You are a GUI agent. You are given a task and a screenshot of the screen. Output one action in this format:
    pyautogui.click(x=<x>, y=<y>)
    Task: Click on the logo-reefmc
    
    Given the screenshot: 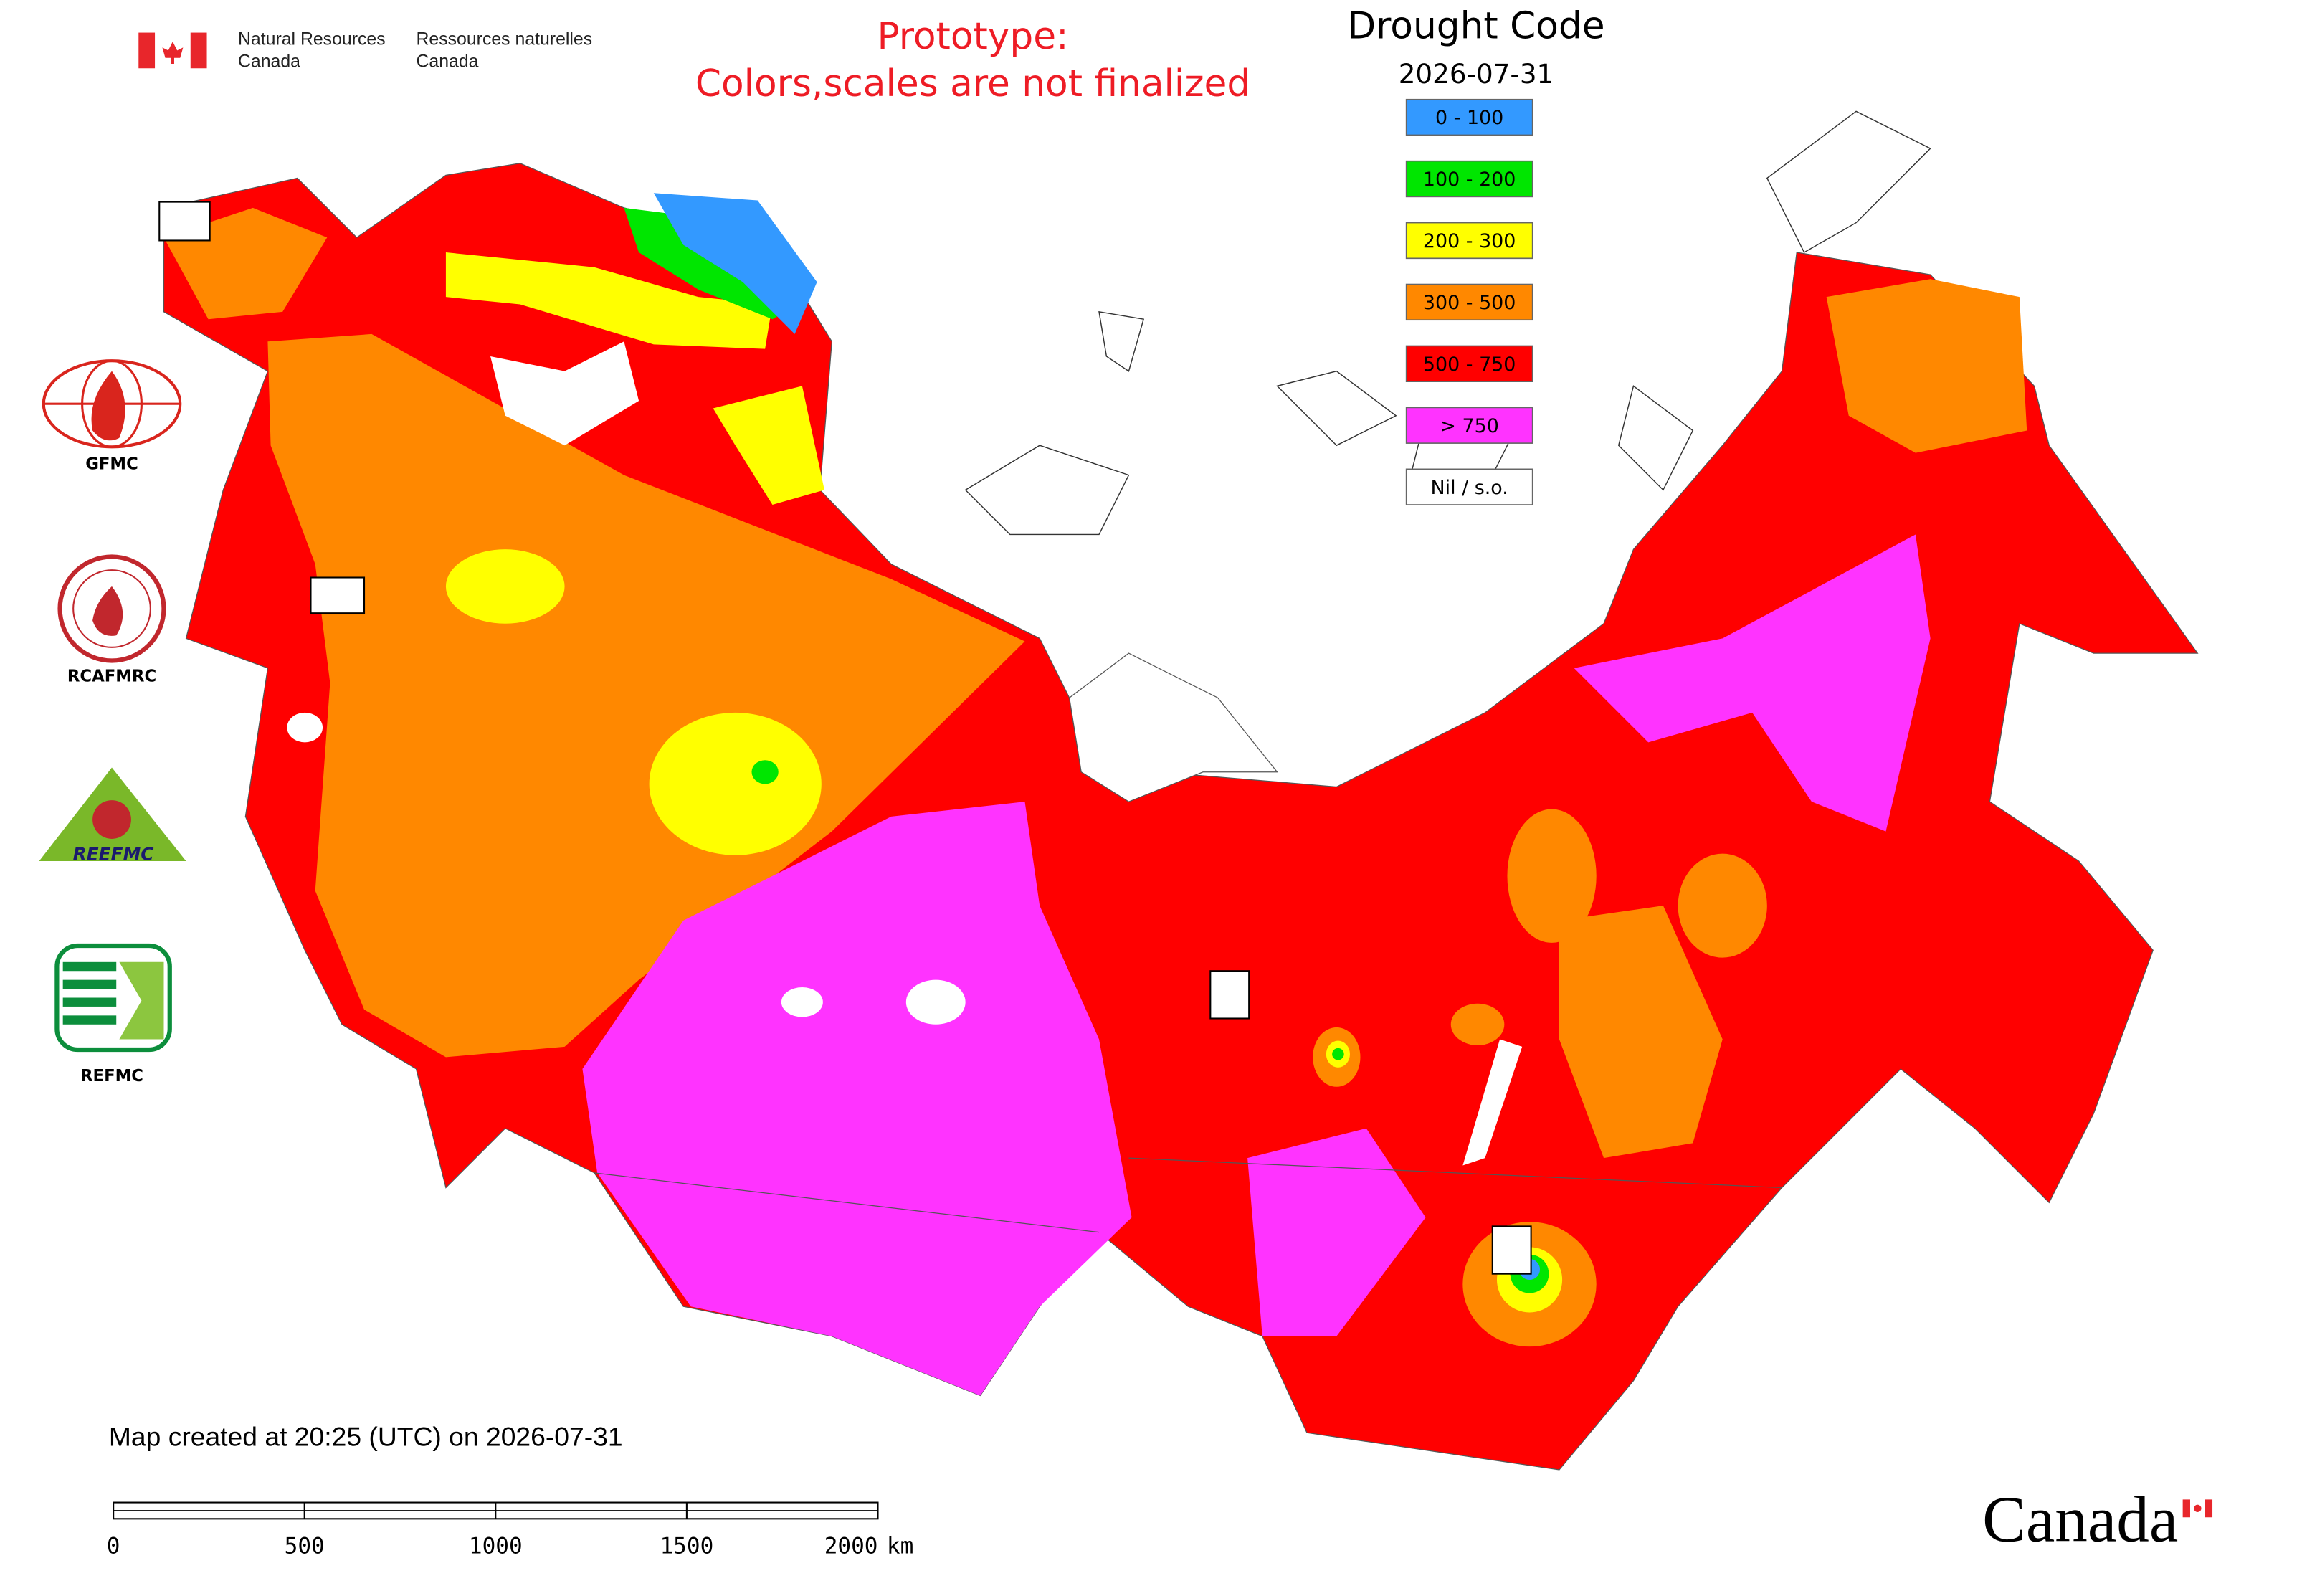 What is the action you would take?
    pyautogui.click(x=113, y=814)
    